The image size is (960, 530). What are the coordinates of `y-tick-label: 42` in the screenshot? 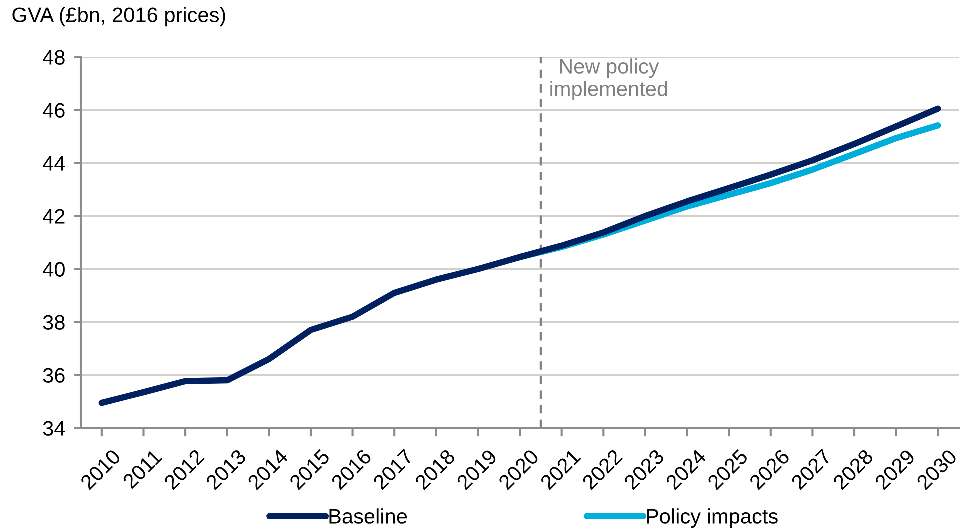 It's located at (54, 216).